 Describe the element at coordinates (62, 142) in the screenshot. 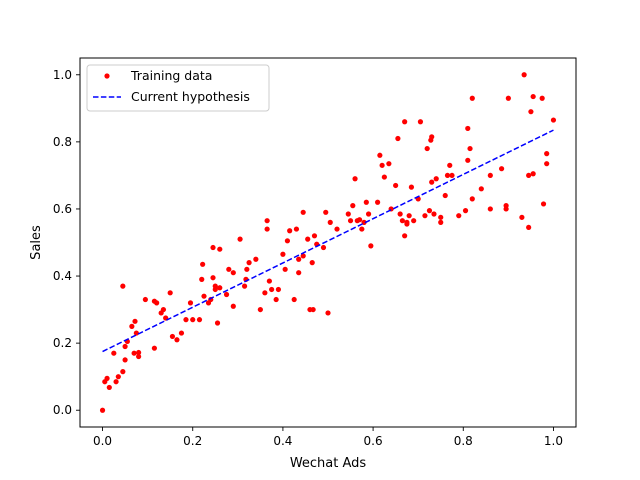

I see `y-tick-label: 0.8` at that location.